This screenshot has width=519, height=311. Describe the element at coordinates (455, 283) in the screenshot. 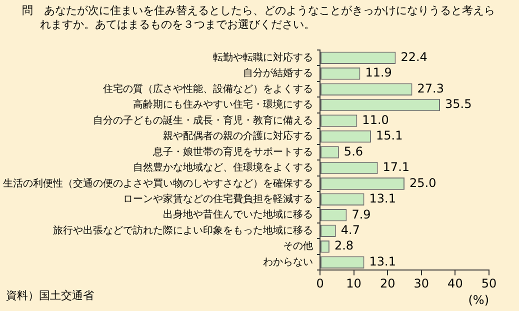

I see `x-tick-label: 40` at that location.